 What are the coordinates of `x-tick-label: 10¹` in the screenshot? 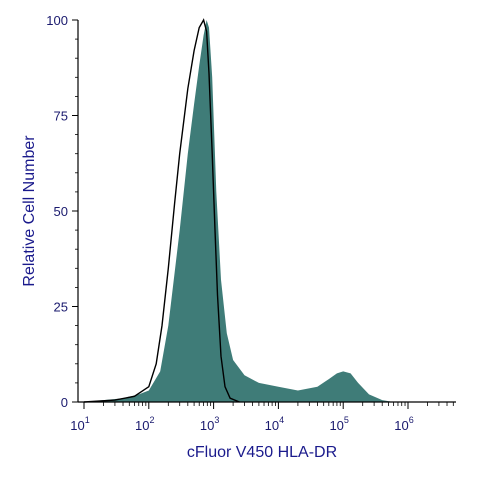 It's located at (79, 424).